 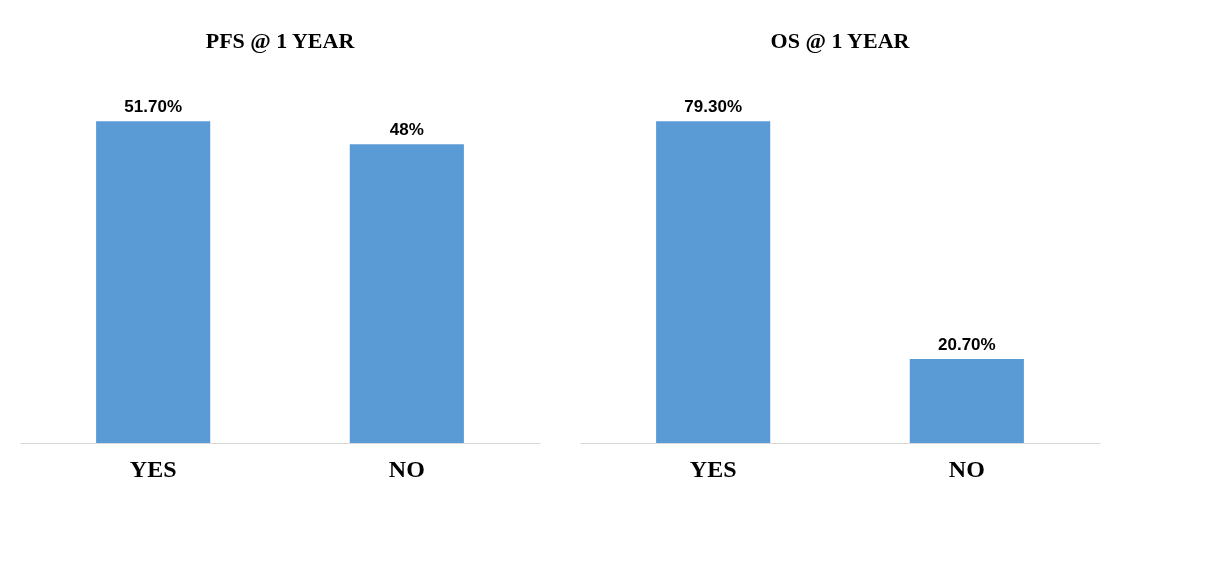 What do you see at coordinates (406, 130) in the screenshot?
I see `data-label: 48%` at bounding box center [406, 130].